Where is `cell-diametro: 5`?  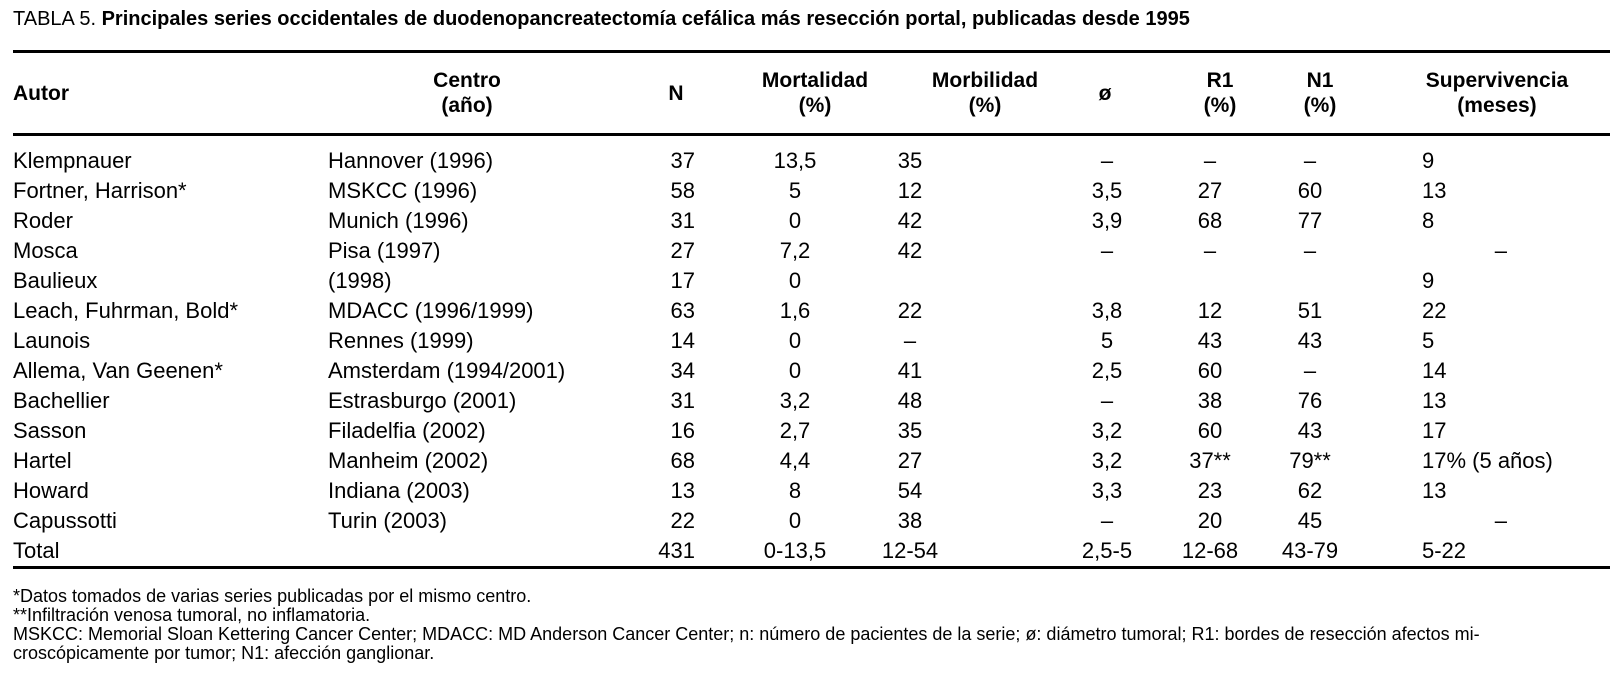 cell-diametro: 5 is located at coordinates (1107, 340).